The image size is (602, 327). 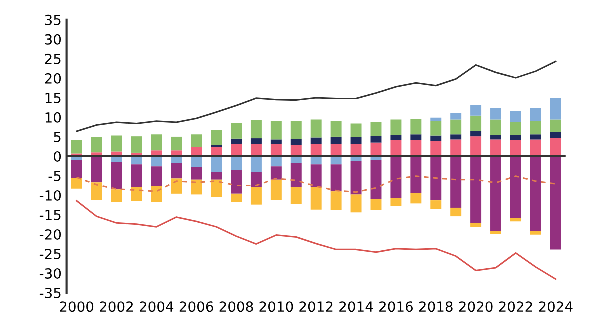 What do you see at coordinates (396, 307) in the screenshot?
I see `x-tick-label: 2016` at bounding box center [396, 307].